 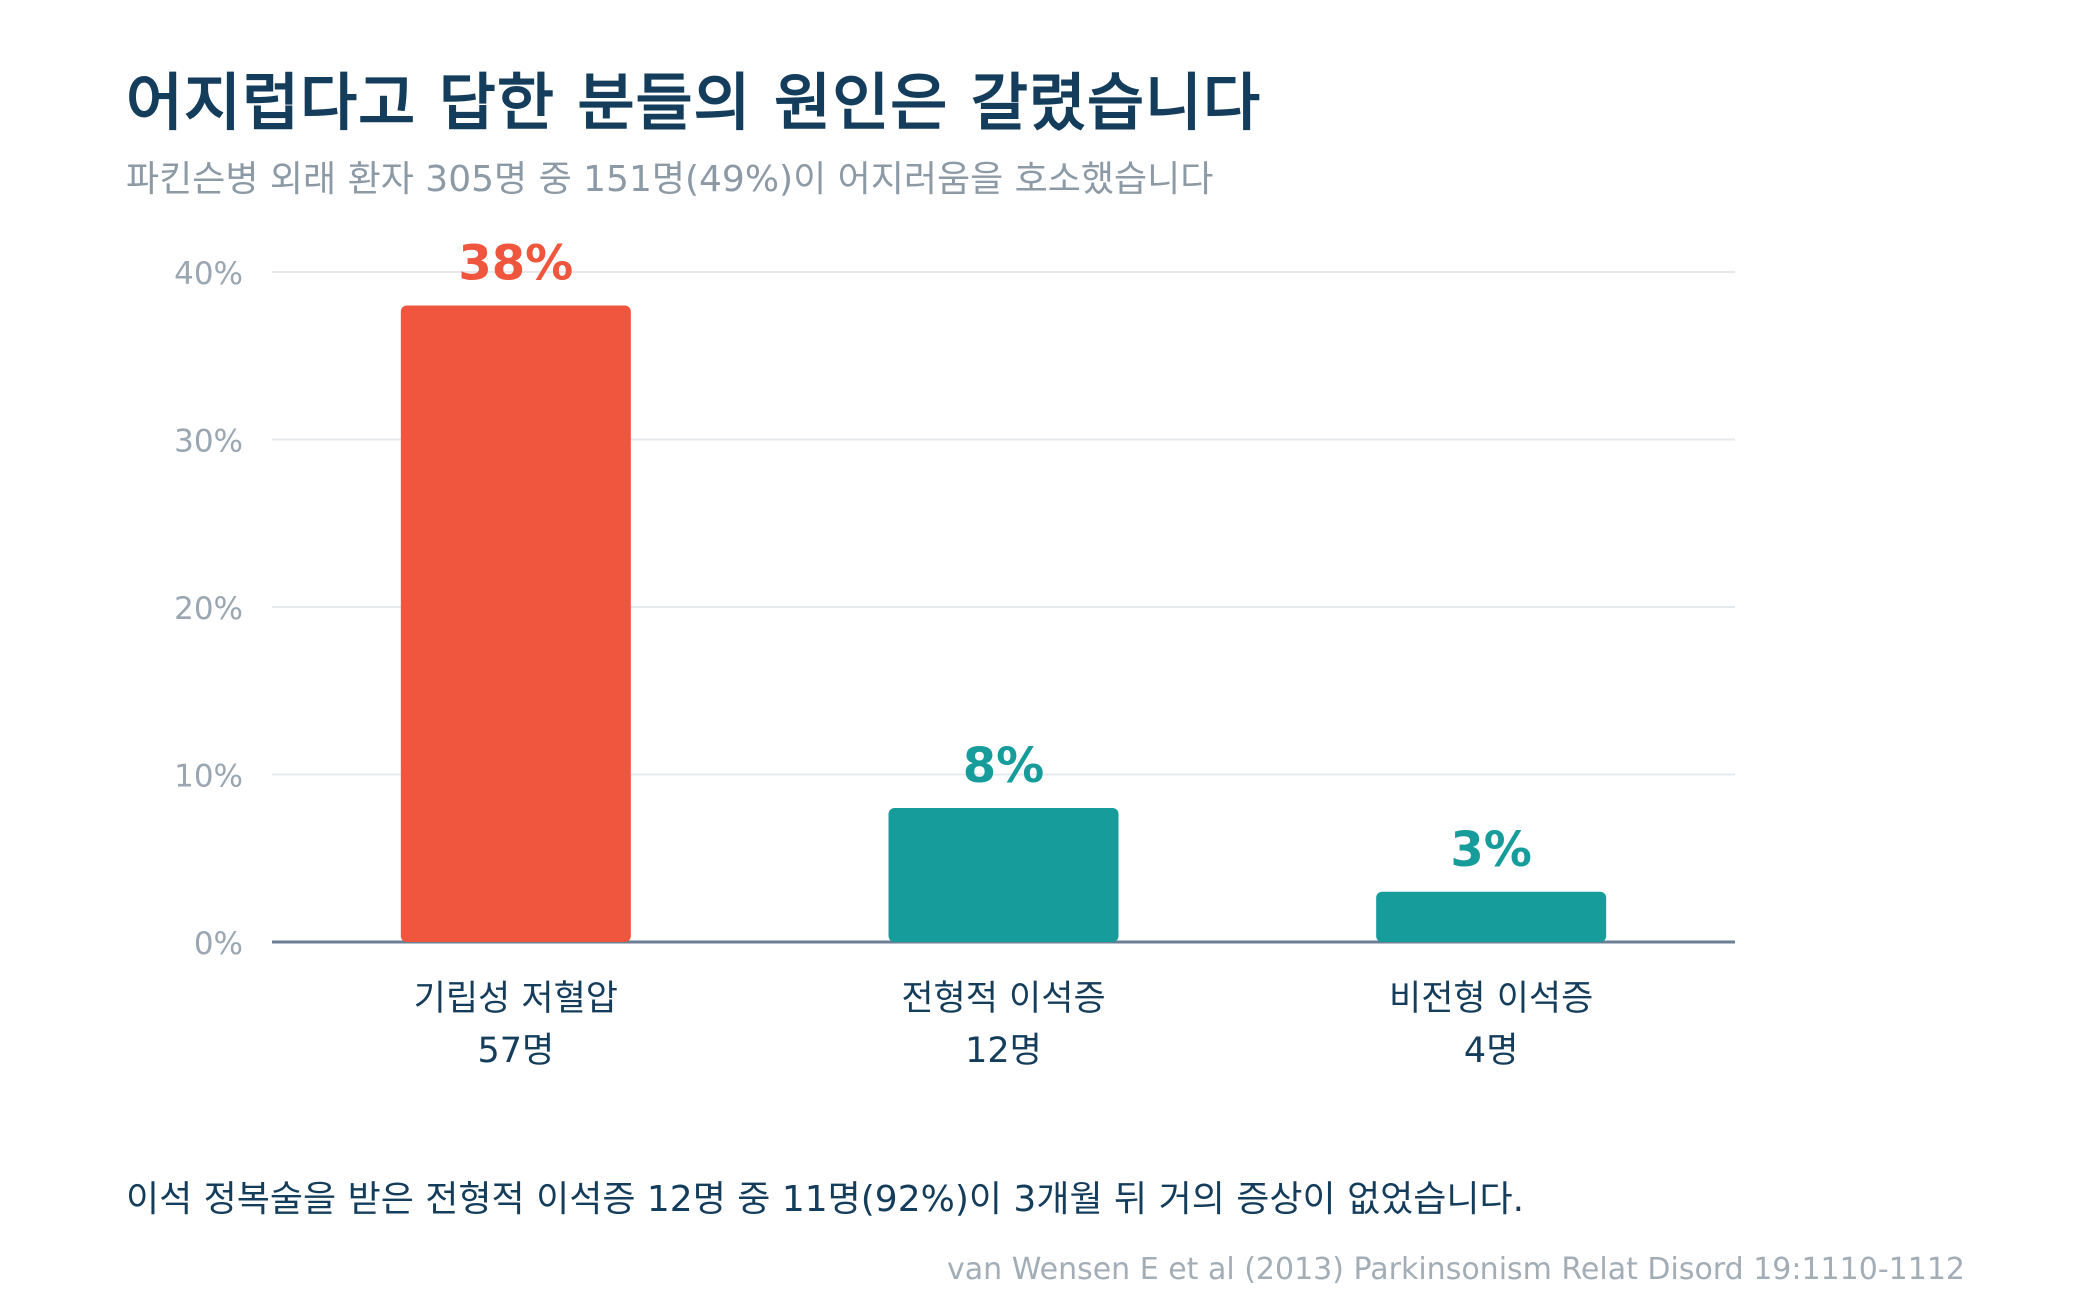 What do you see at coordinates (515, 264) in the screenshot?
I see `data-label: 38%` at bounding box center [515, 264].